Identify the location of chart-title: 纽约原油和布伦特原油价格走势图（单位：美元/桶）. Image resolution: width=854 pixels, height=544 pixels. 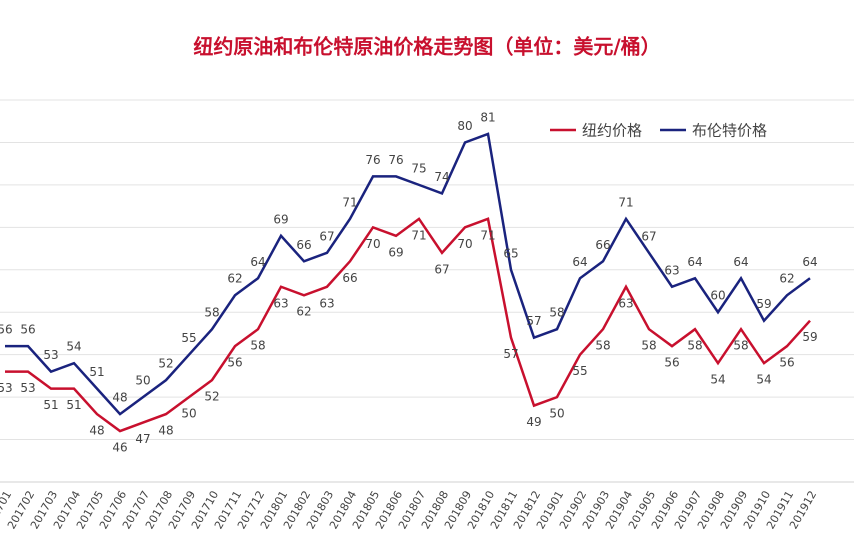
(426, 47).